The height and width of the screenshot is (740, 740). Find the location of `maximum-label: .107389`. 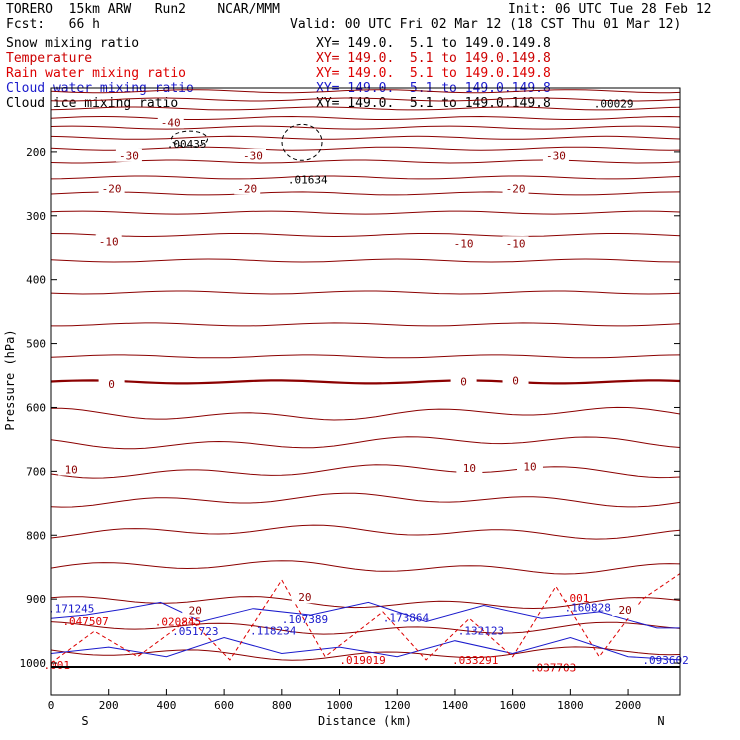

maximum-label: .107389 is located at coordinates (305, 619).